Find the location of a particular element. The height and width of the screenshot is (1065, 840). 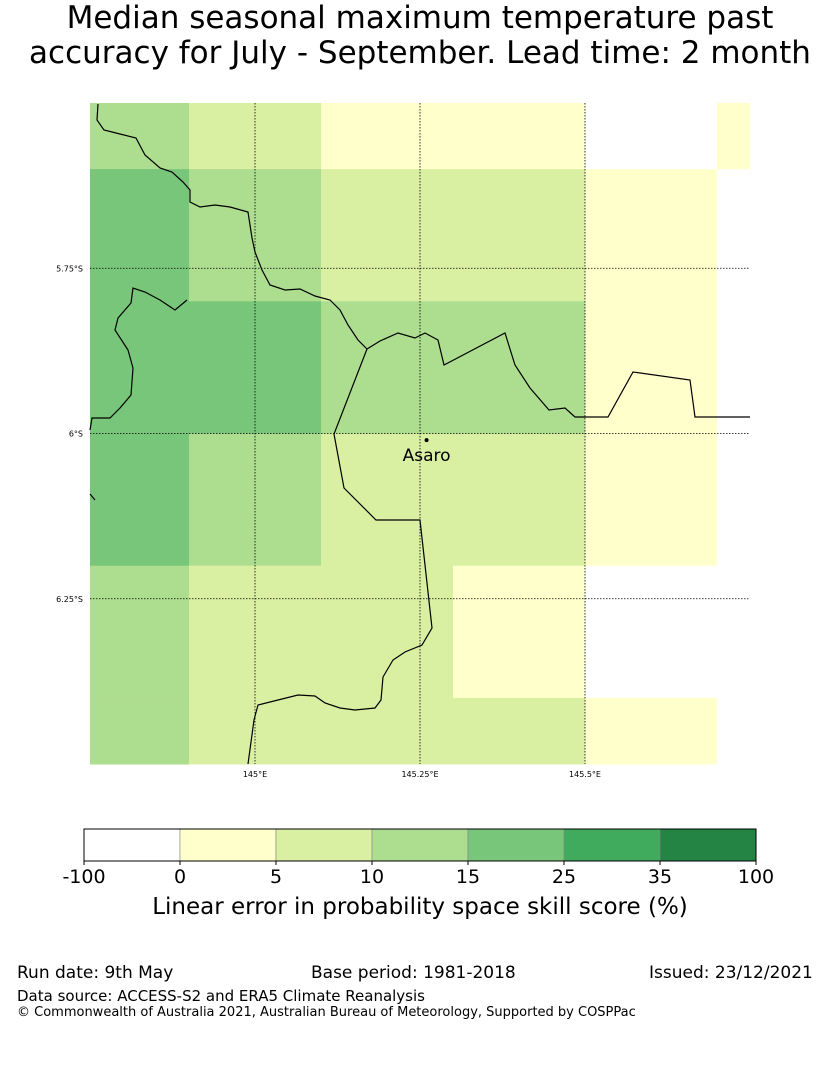

base-period: Base period: 1981-2018 is located at coordinates (413, 973).